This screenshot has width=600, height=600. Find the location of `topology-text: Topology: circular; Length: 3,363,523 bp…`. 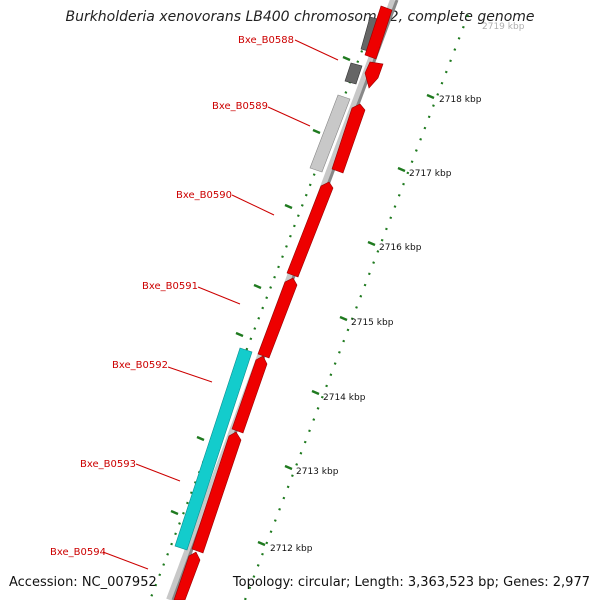

topology-text: Topology: circular; Length: 3,363,523 bp… is located at coordinates (411, 582).